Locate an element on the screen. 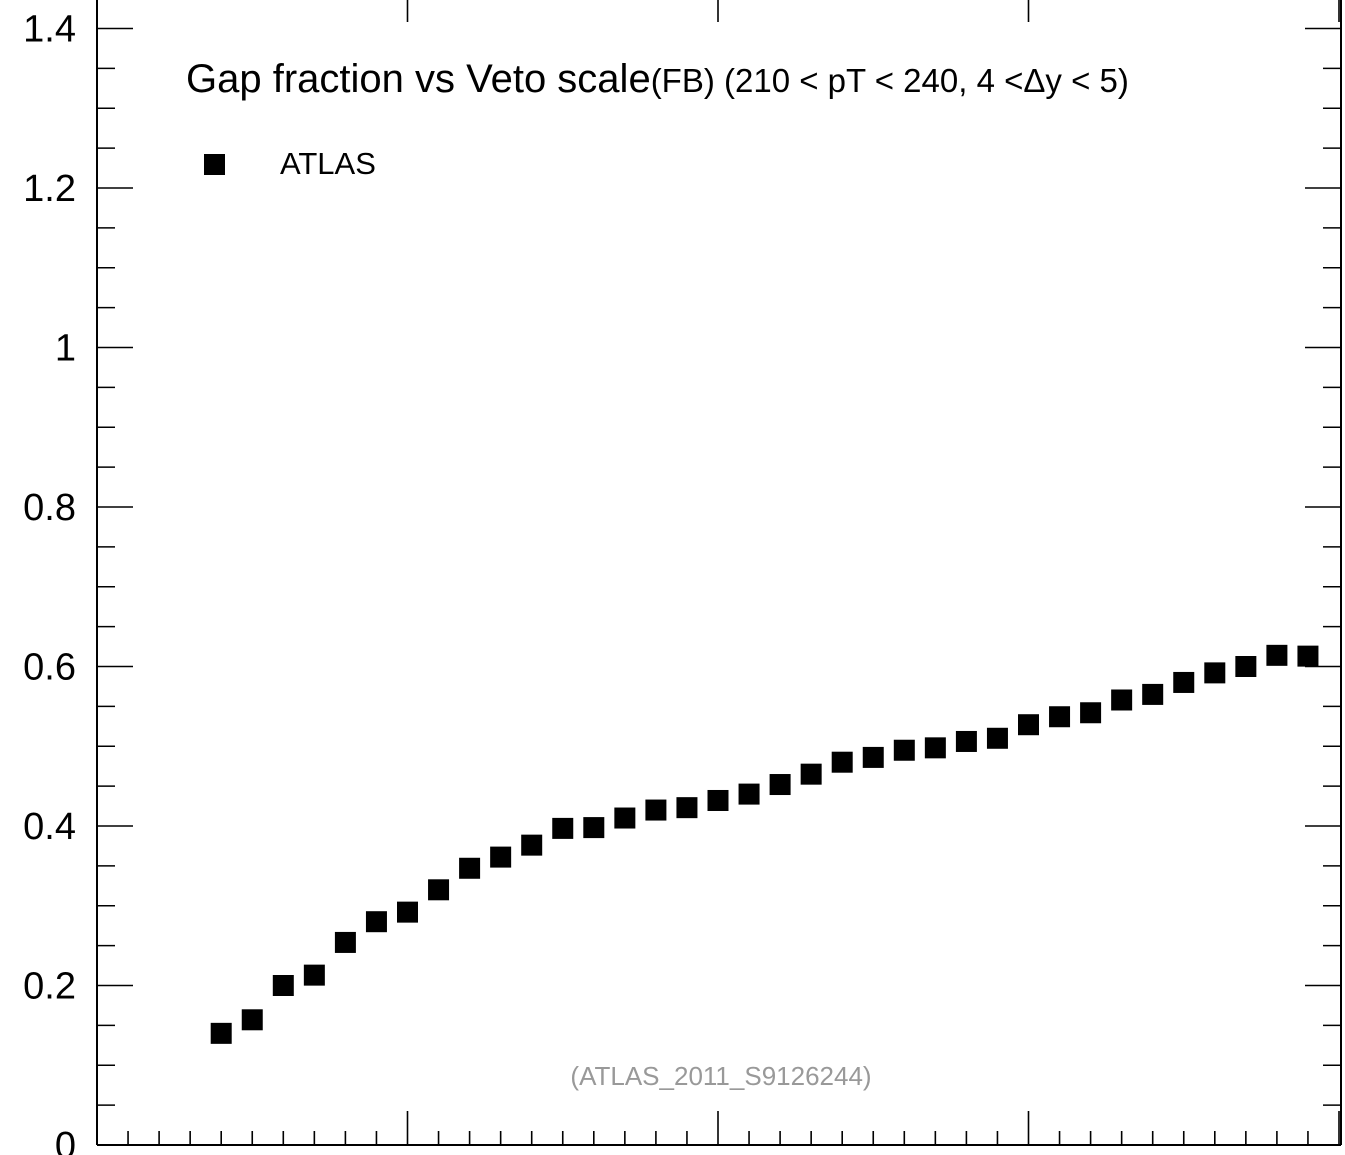  legend-marker is located at coordinates (214, 164).